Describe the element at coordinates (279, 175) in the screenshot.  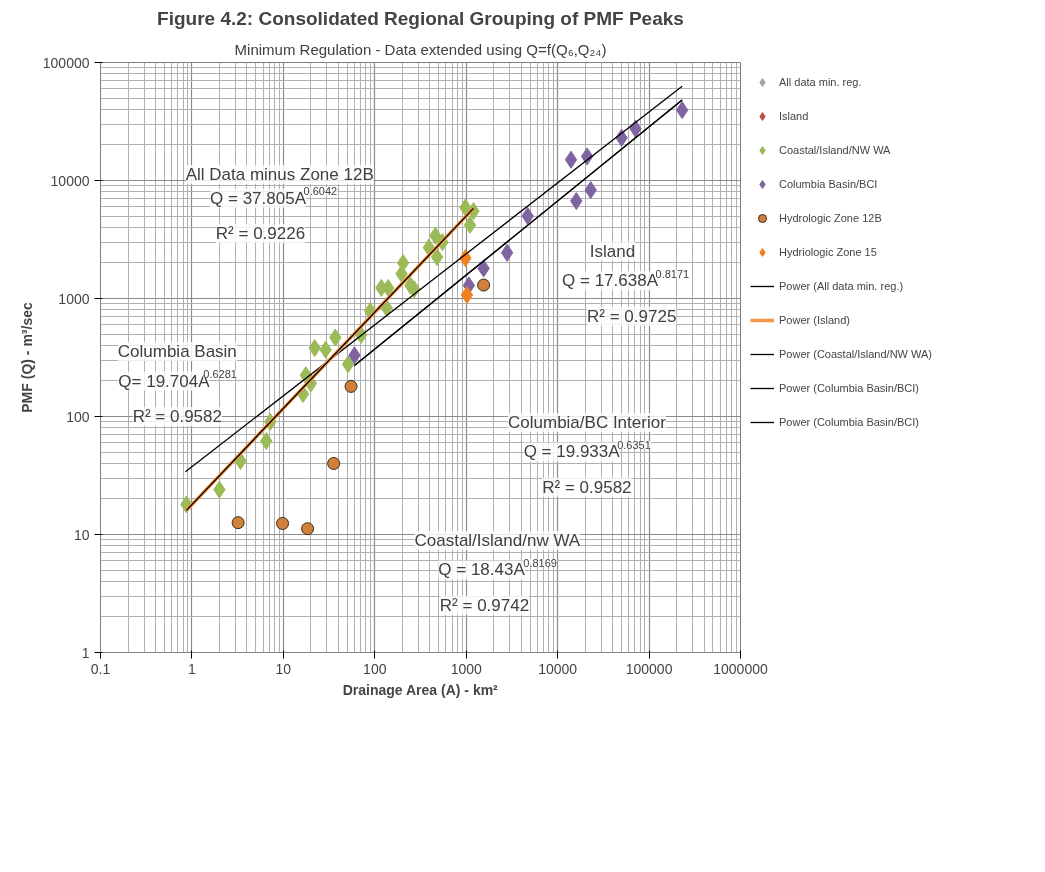
I see `annotation: All Data minus Zone 12B` at that location.